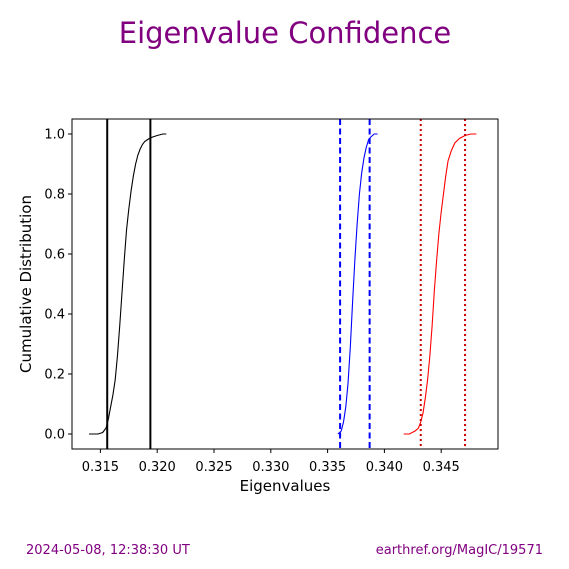 The height and width of the screenshot is (569, 569). What do you see at coordinates (270, 467) in the screenshot?
I see `x-tick-label: 0.330` at bounding box center [270, 467].